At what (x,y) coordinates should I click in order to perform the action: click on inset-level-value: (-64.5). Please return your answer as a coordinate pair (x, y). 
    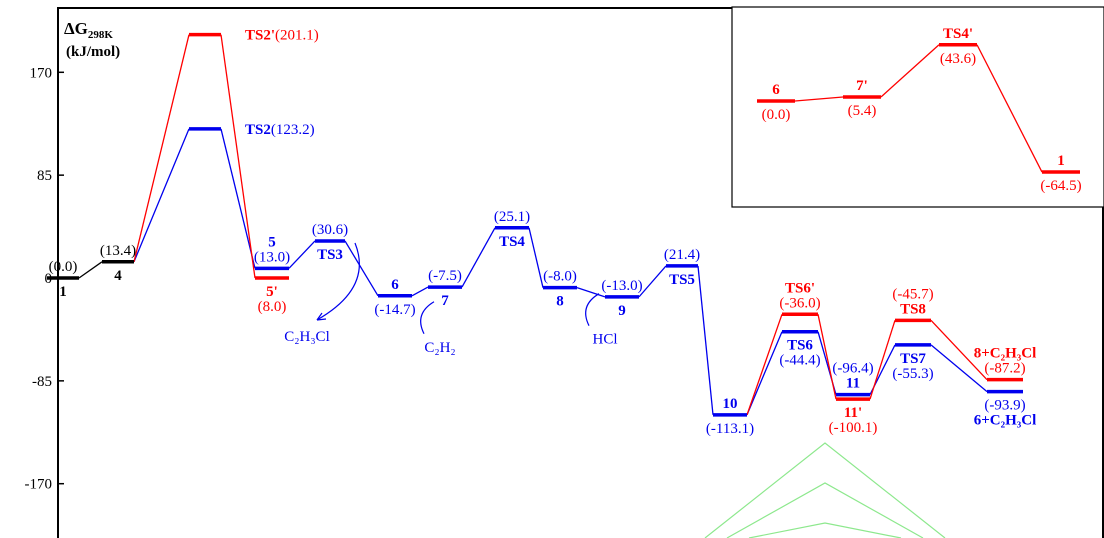
    Looking at the image, I should click on (1060, 186).